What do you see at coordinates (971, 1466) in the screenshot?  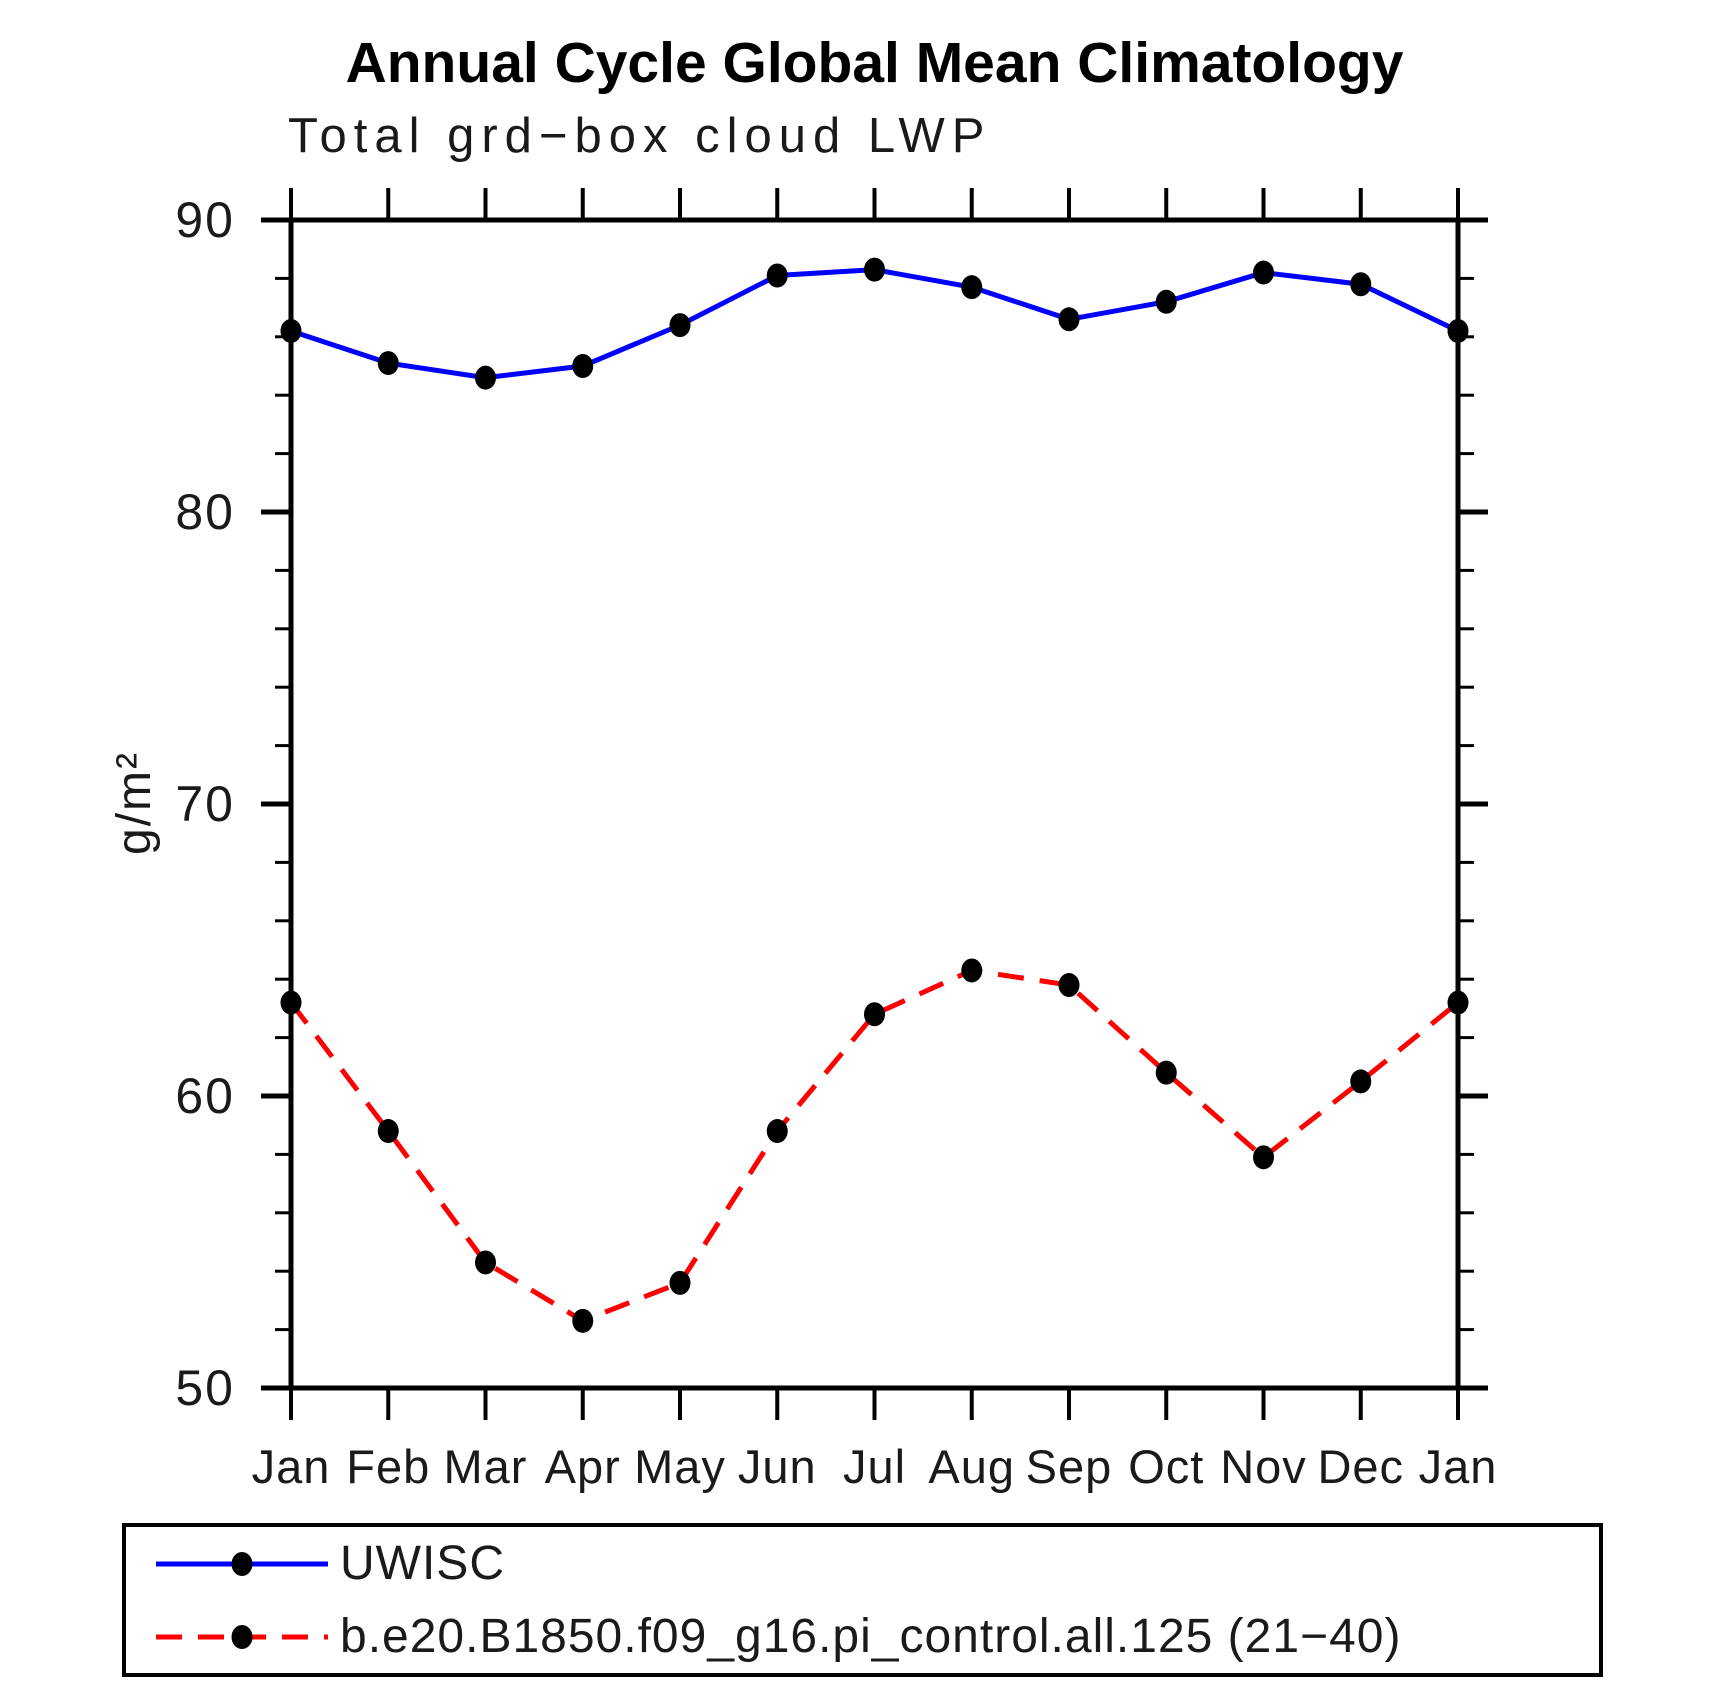 I see `svg-text: Aug` at bounding box center [971, 1466].